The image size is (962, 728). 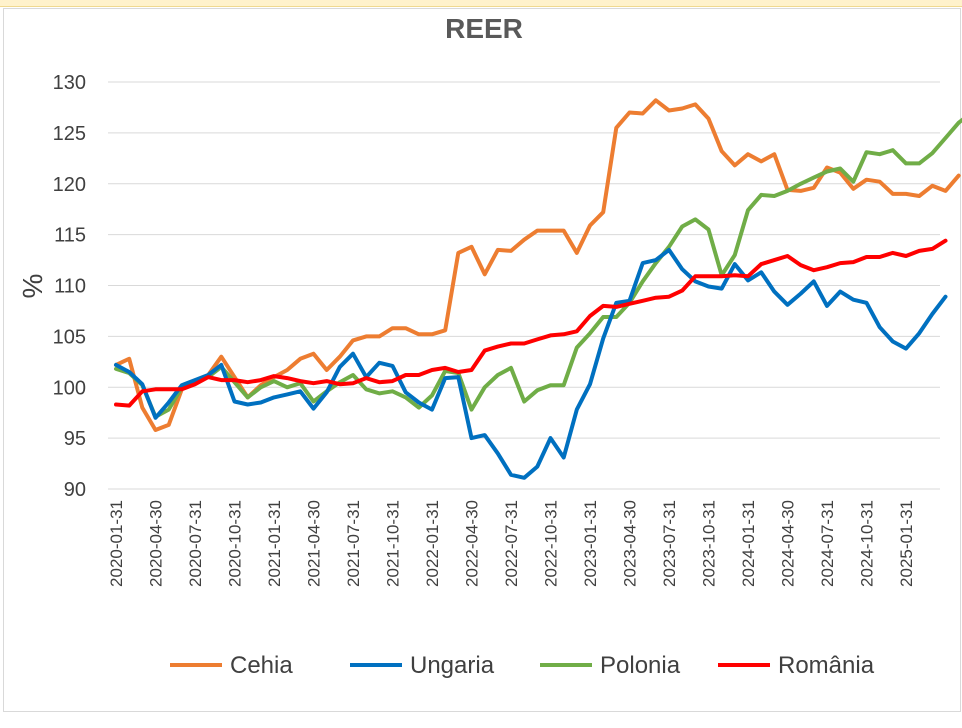 What do you see at coordinates (274, 543) in the screenshot?
I see `x-tick-label: 2021-01-31` at bounding box center [274, 543].